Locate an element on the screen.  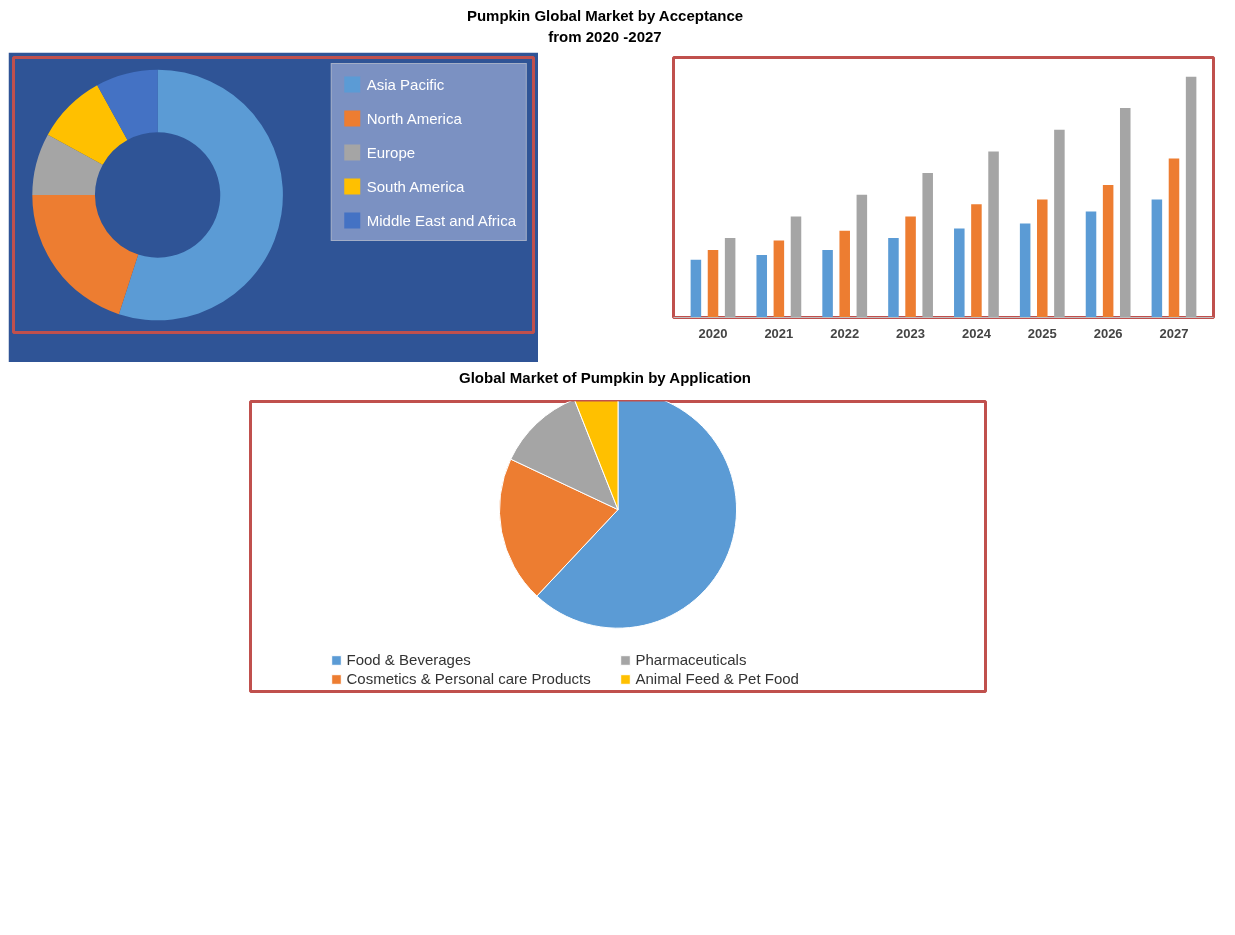
text: Pumpkin Global Market by Acceptance from 2020 -2027 is located at coordinates (605, 27).